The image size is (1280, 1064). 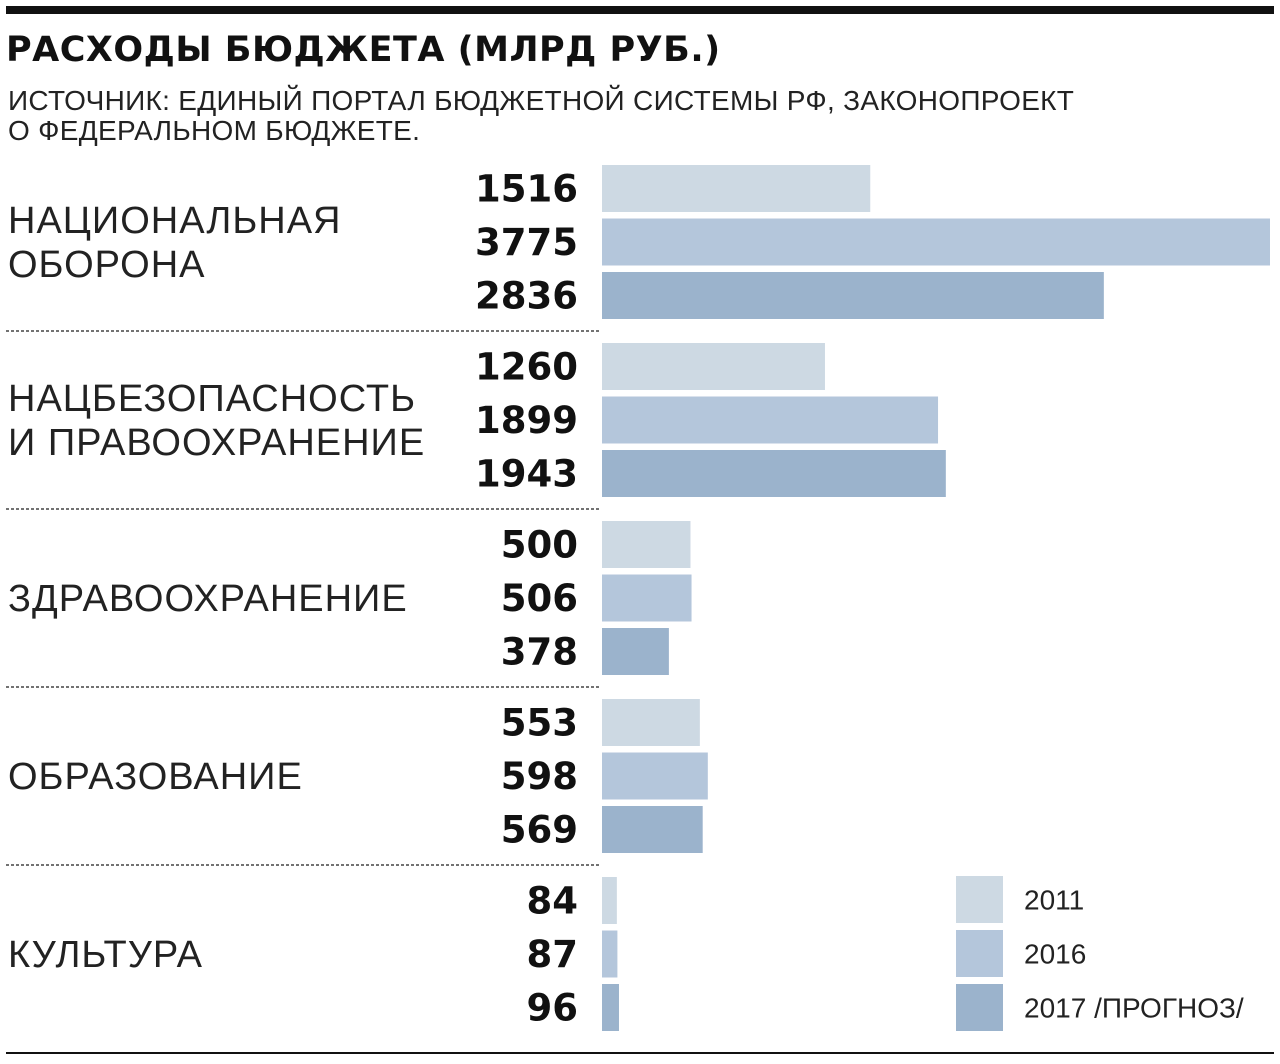 I want to click on top-rule, so click(x=640, y=10).